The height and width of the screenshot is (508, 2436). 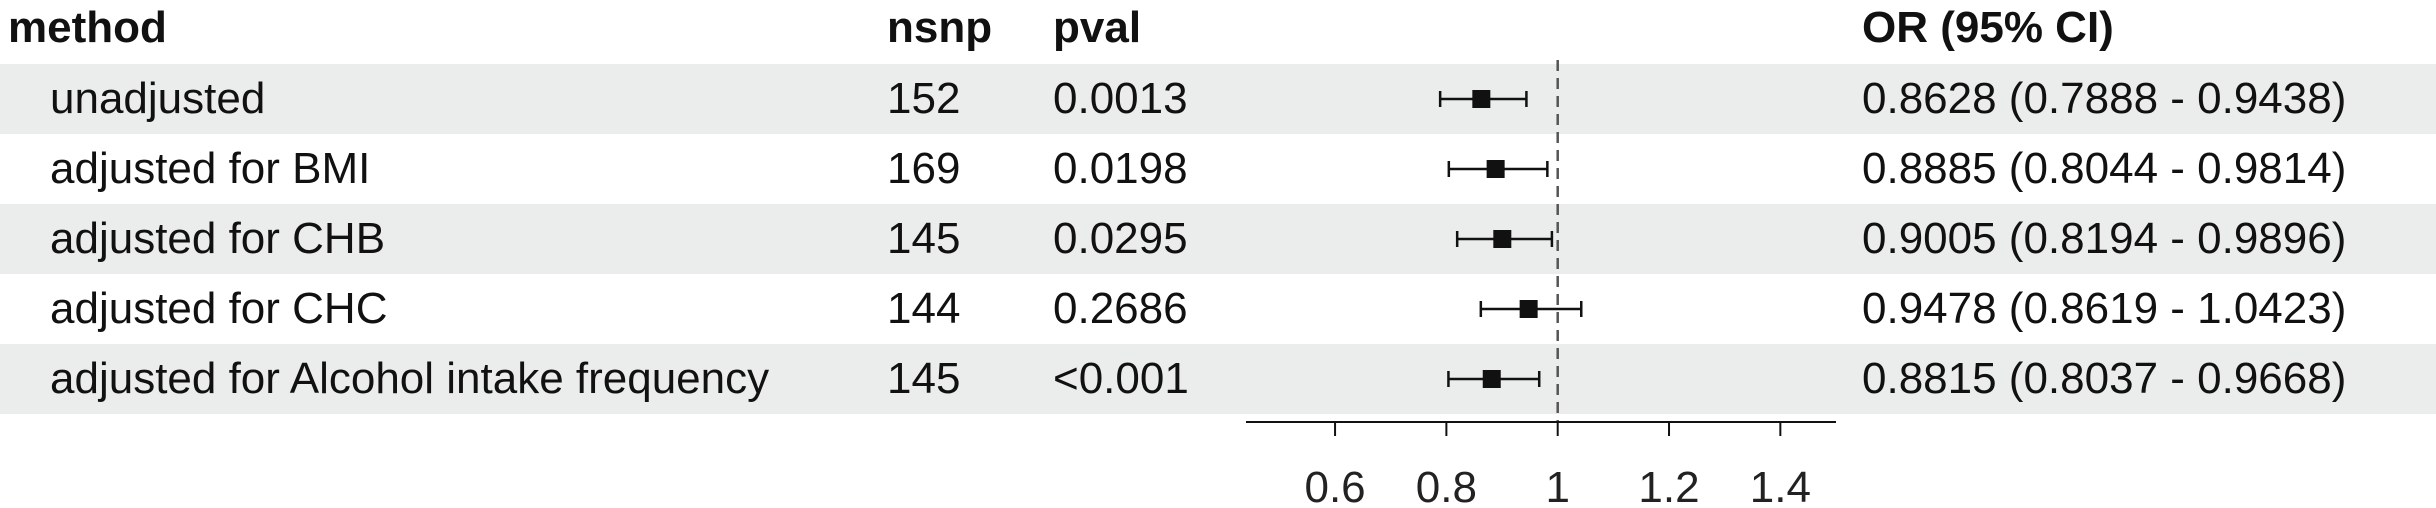 What do you see at coordinates (1668, 485) in the screenshot?
I see `x-tick-label: 1.2` at bounding box center [1668, 485].